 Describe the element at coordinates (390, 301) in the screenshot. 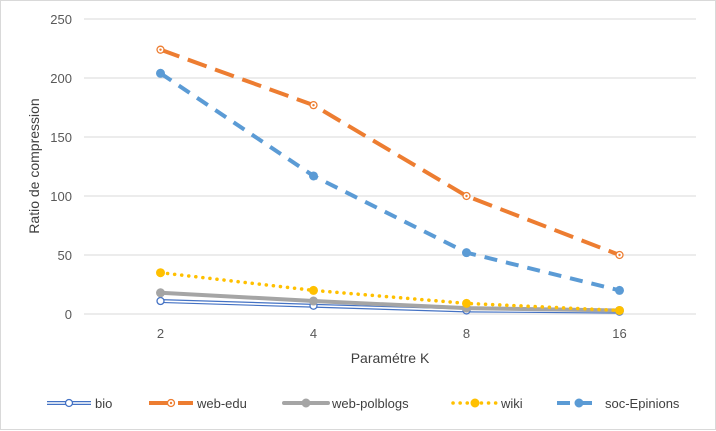

I see `series-line-web-polblogs` at that location.